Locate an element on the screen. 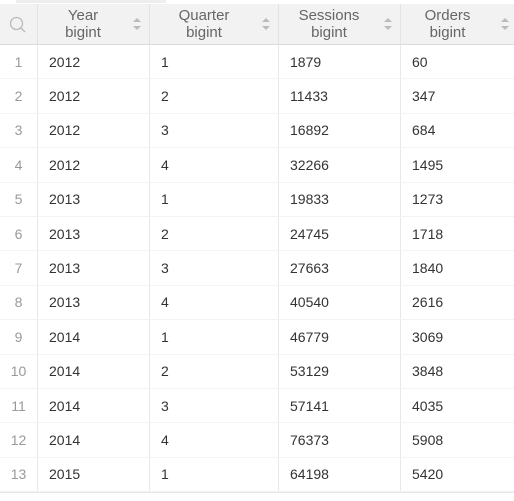  column-name: Sessions is located at coordinates (329, 15).